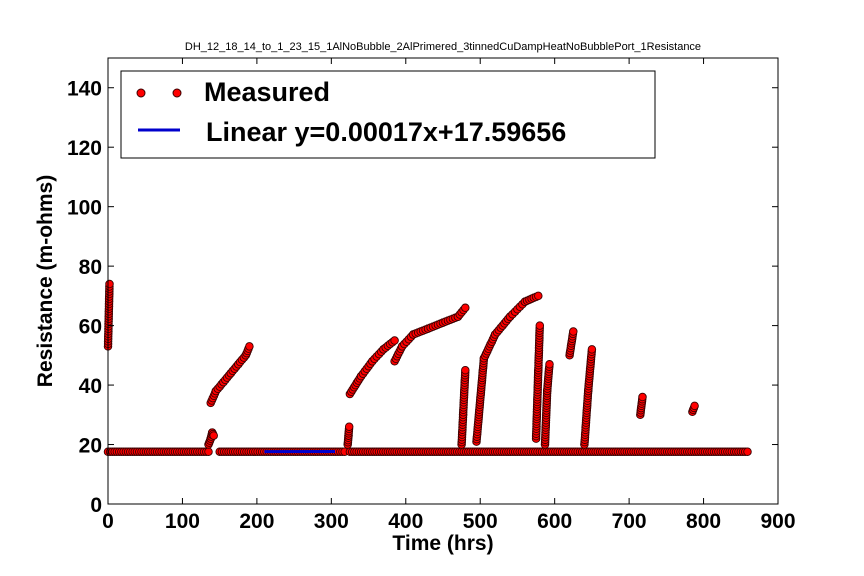 Image resolution: width=864 pixels, height=576 pixels. I want to click on y-tick-label: 140, so click(84, 89).